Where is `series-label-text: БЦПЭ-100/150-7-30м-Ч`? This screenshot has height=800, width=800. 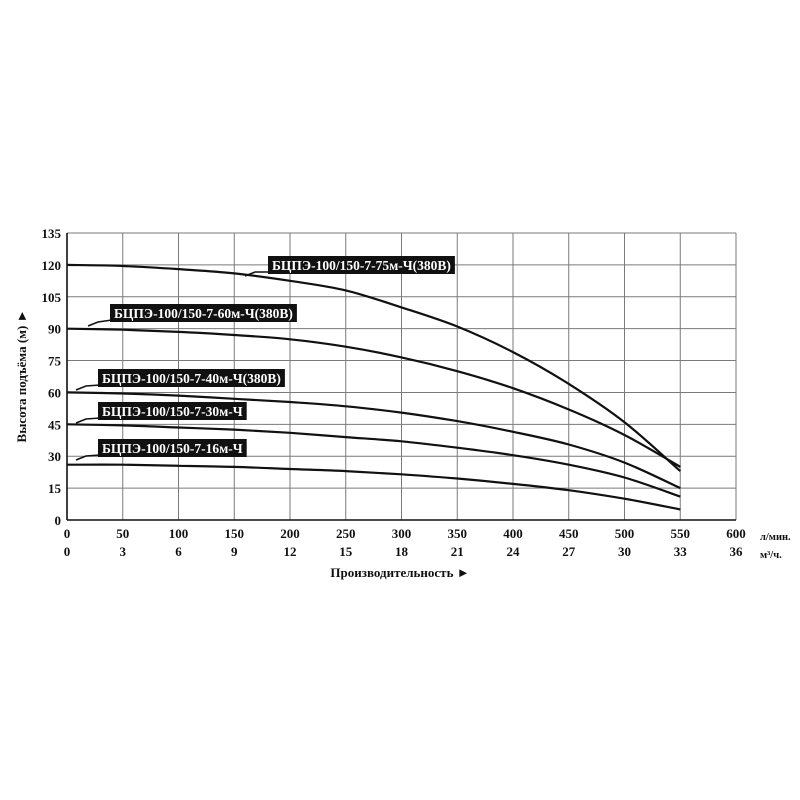 series-label-text: БЦПЭ-100/150-7-30м-Ч is located at coordinates (172, 411).